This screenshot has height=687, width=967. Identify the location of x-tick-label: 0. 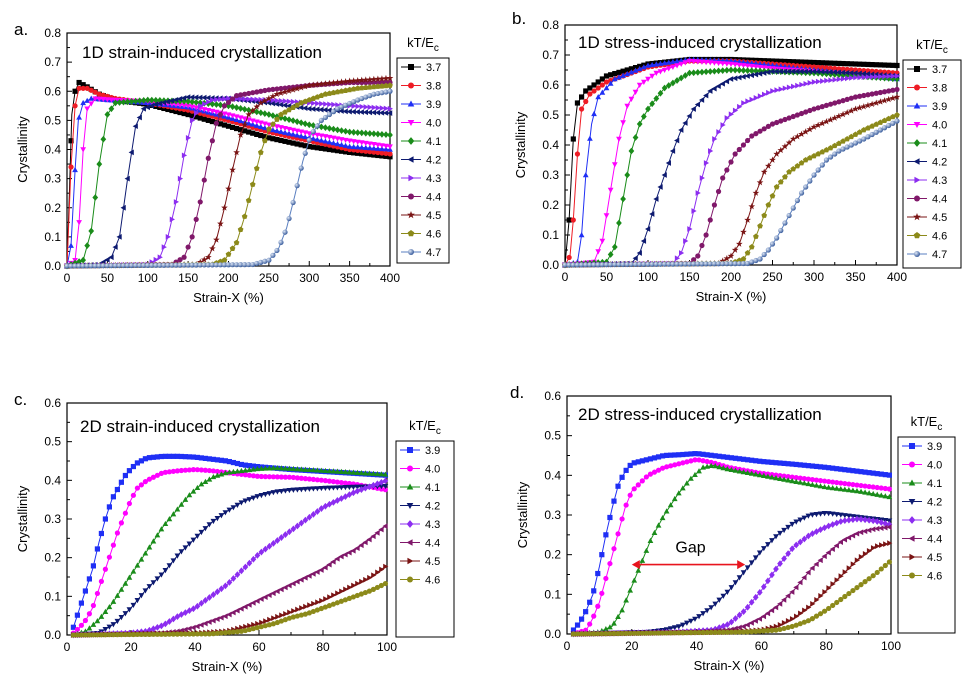
(565, 277).